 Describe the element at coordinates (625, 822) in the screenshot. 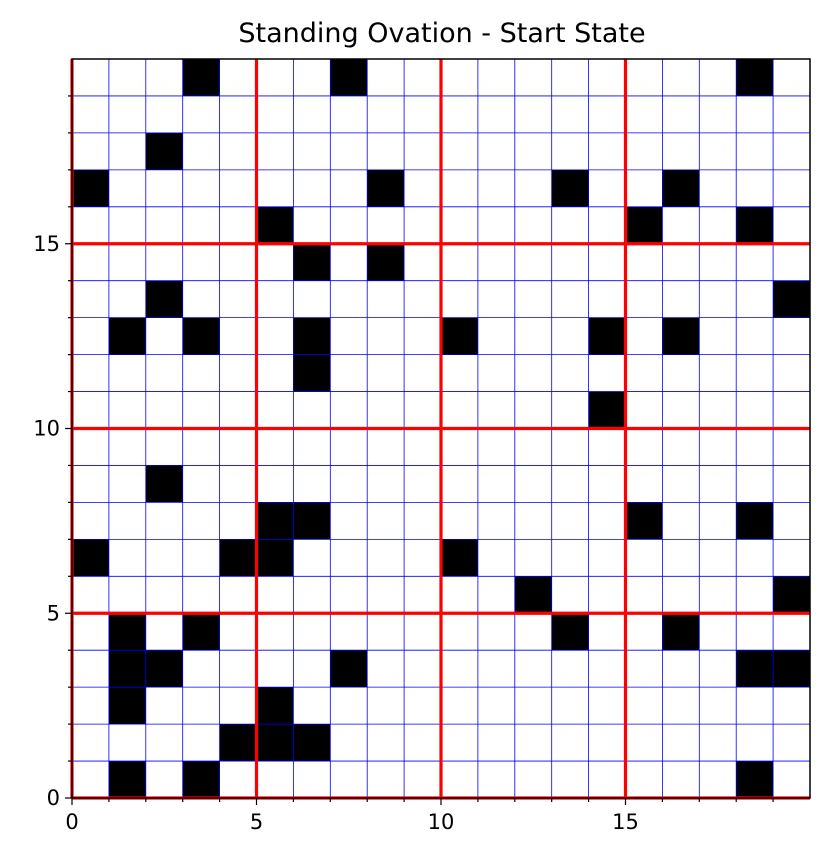

I see `x-tick-label: 15` at that location.